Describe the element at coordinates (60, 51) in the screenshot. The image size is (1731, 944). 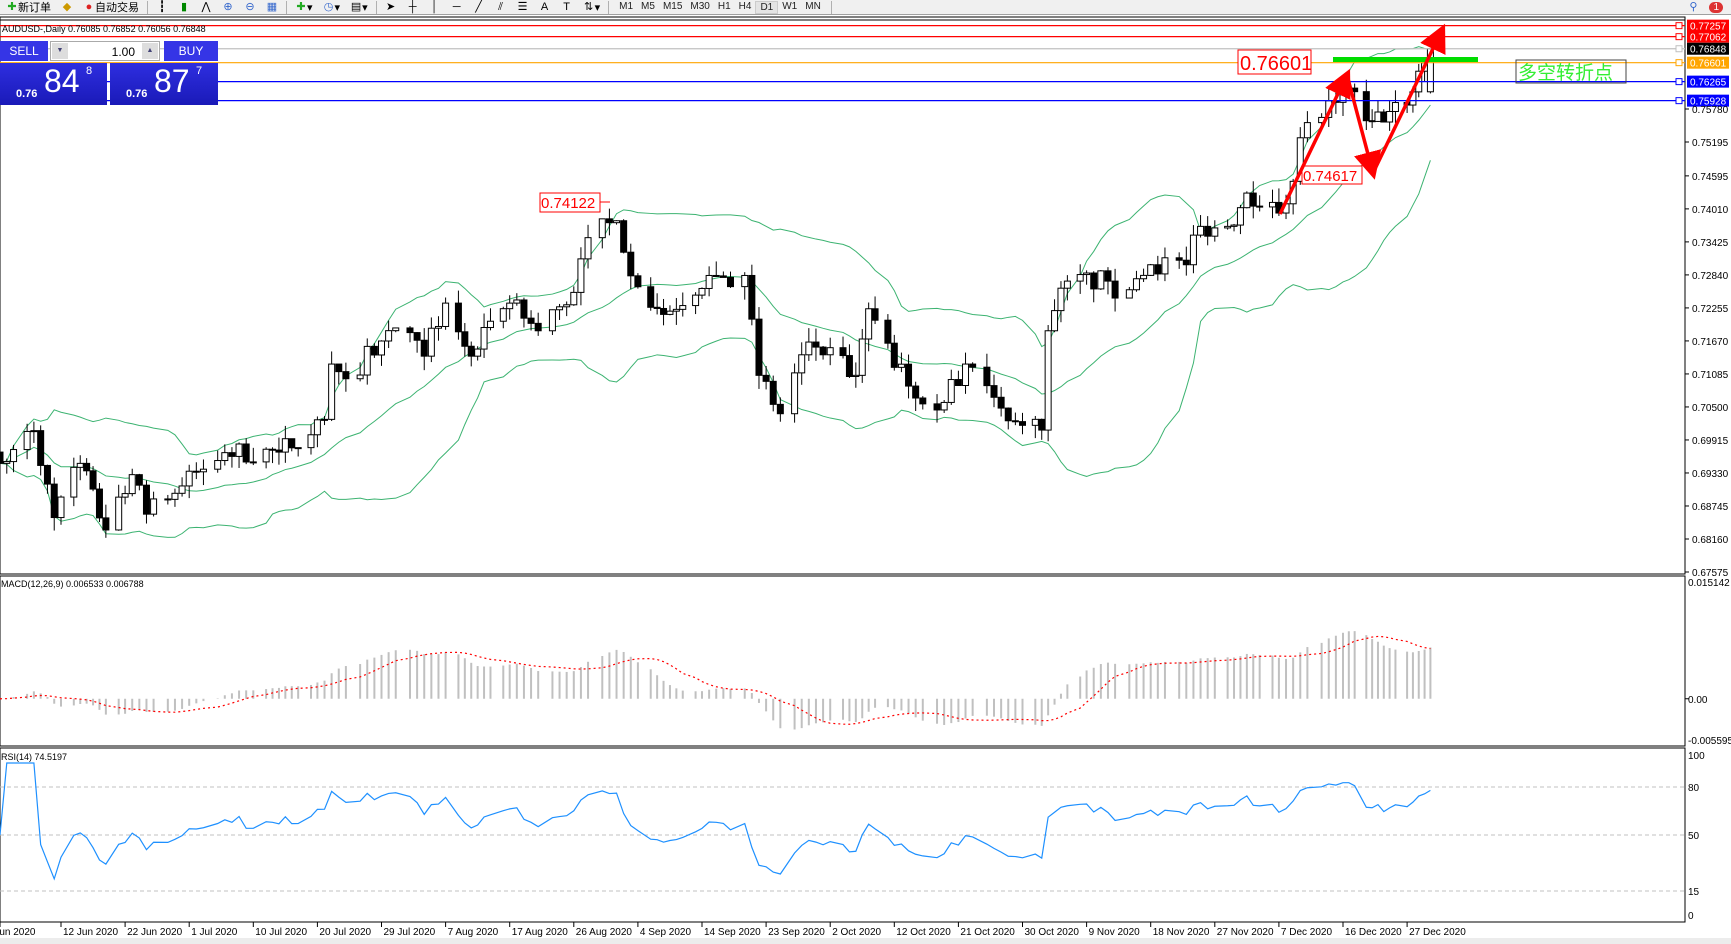
I see `decrease-lot-button: ▼` at that location.